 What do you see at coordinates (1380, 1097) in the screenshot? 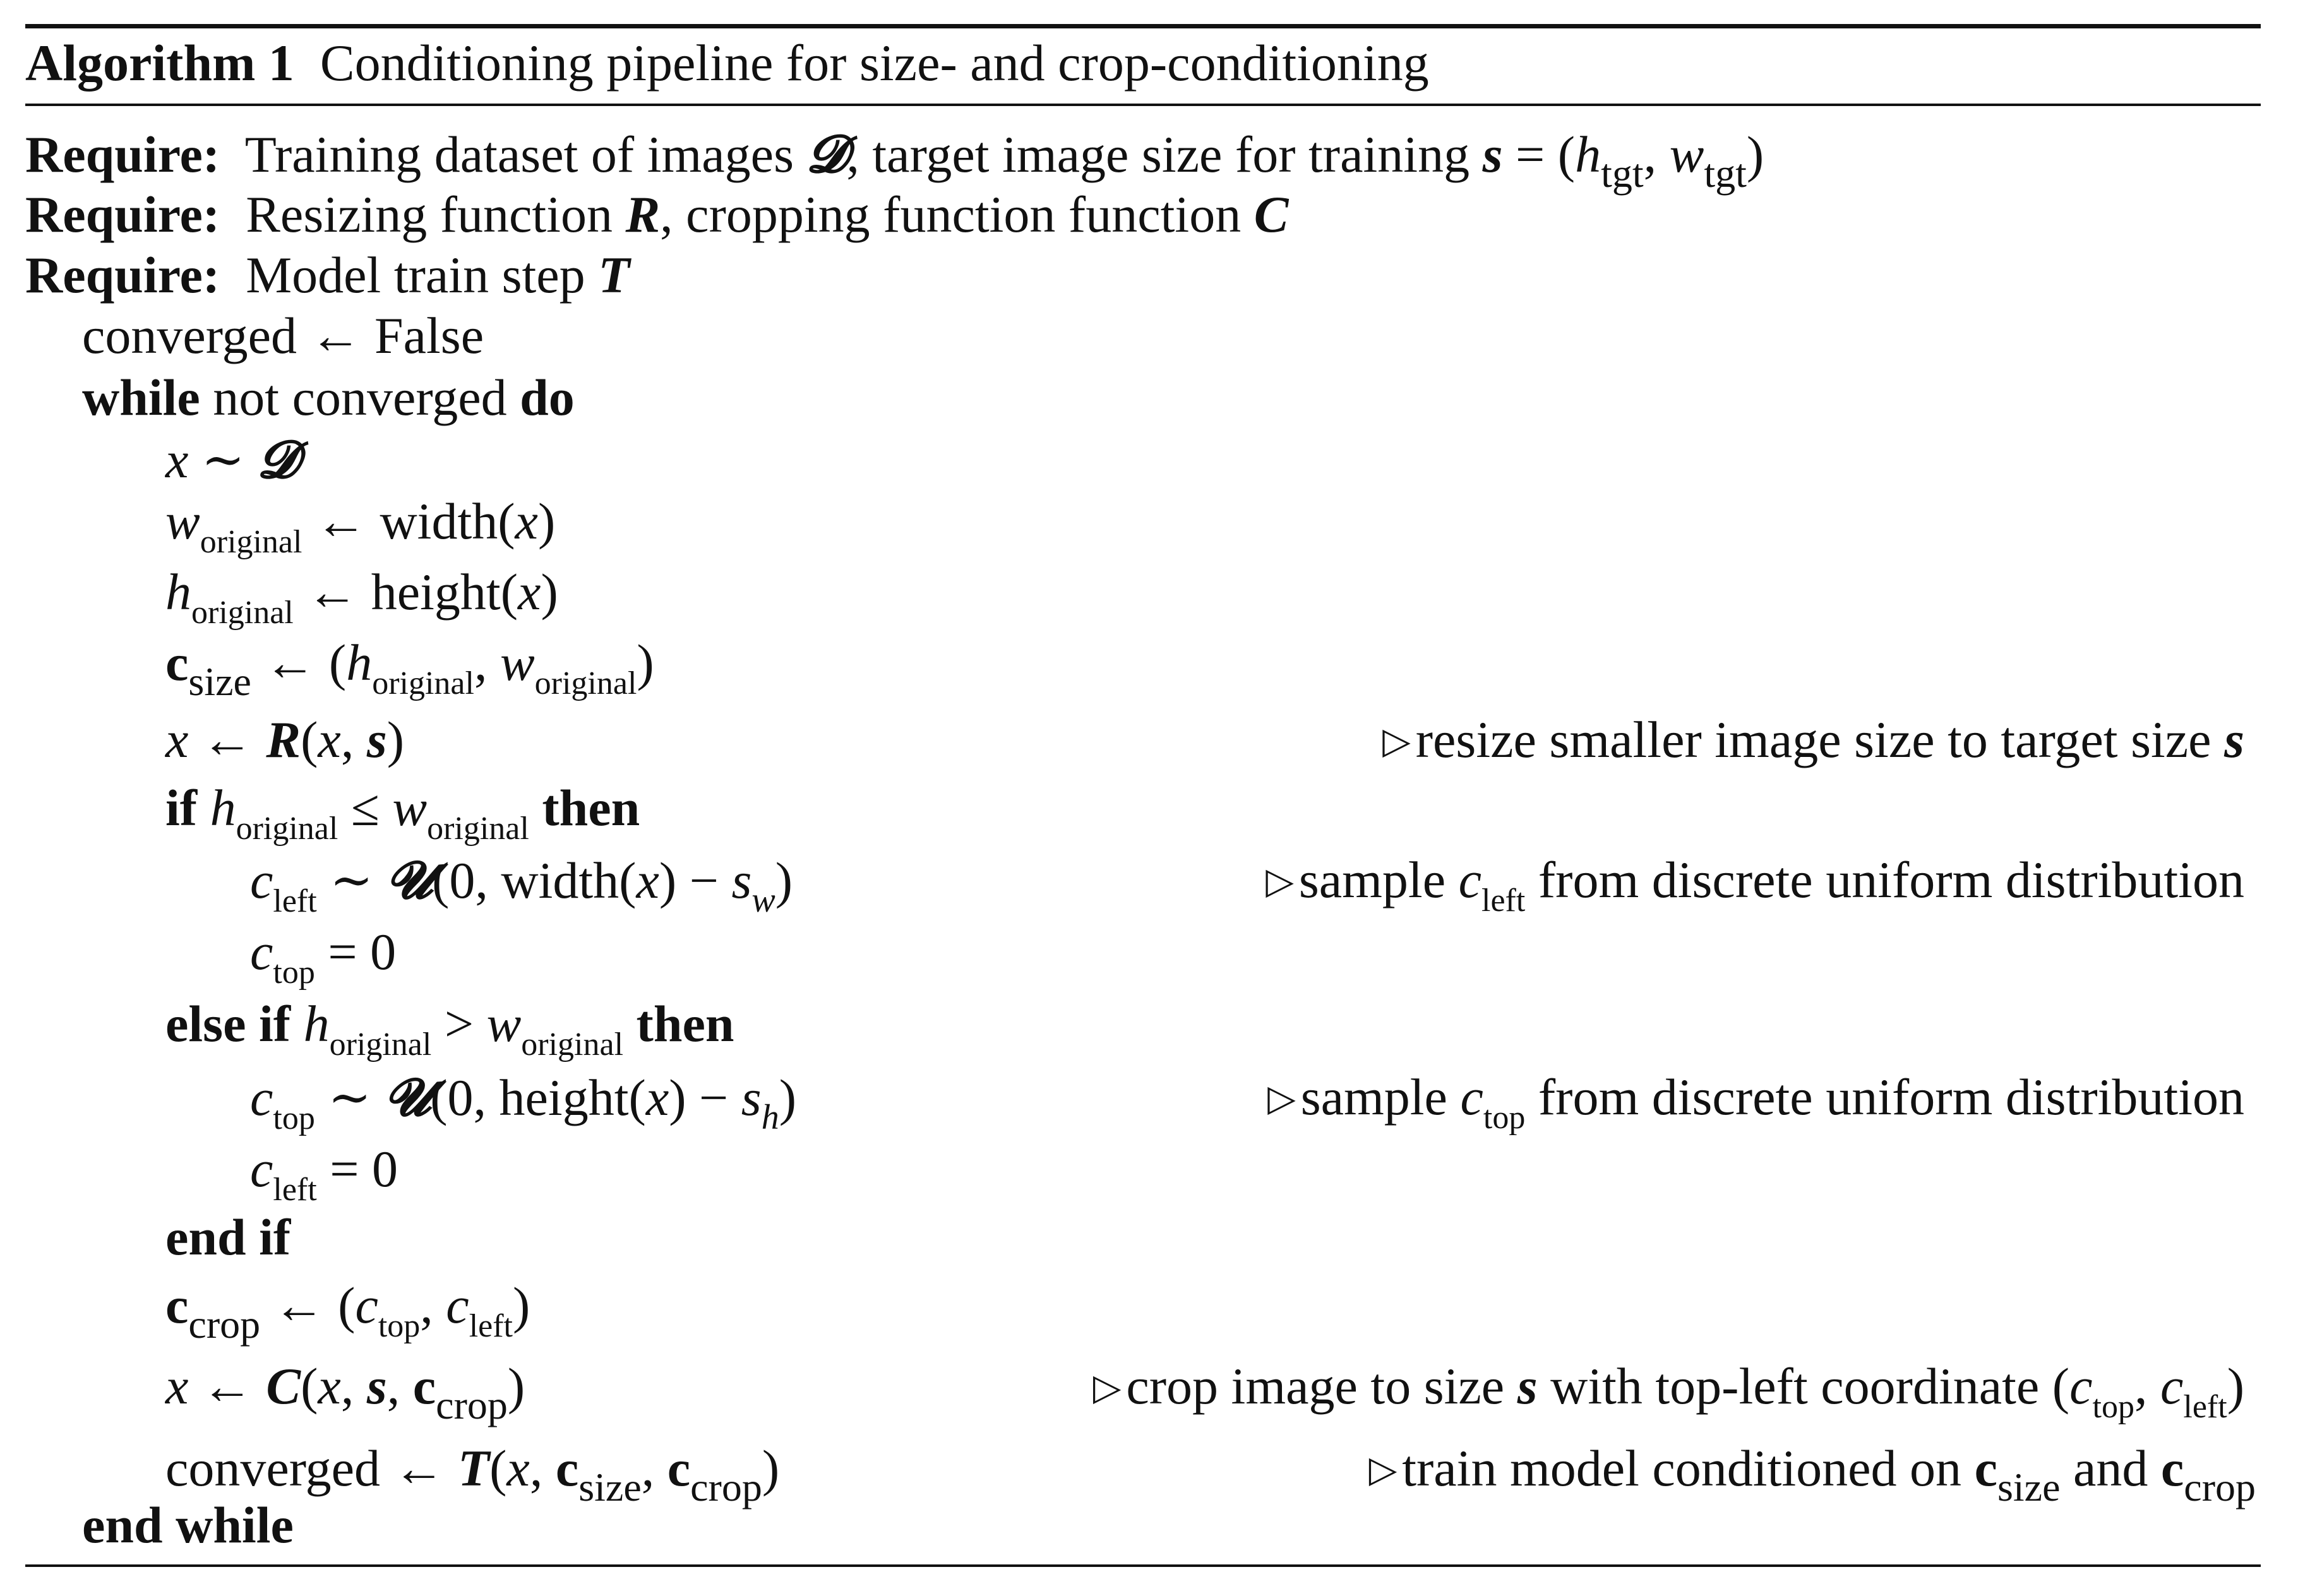
I see `comment-text: sample` at bounding box center [1380, 1097].